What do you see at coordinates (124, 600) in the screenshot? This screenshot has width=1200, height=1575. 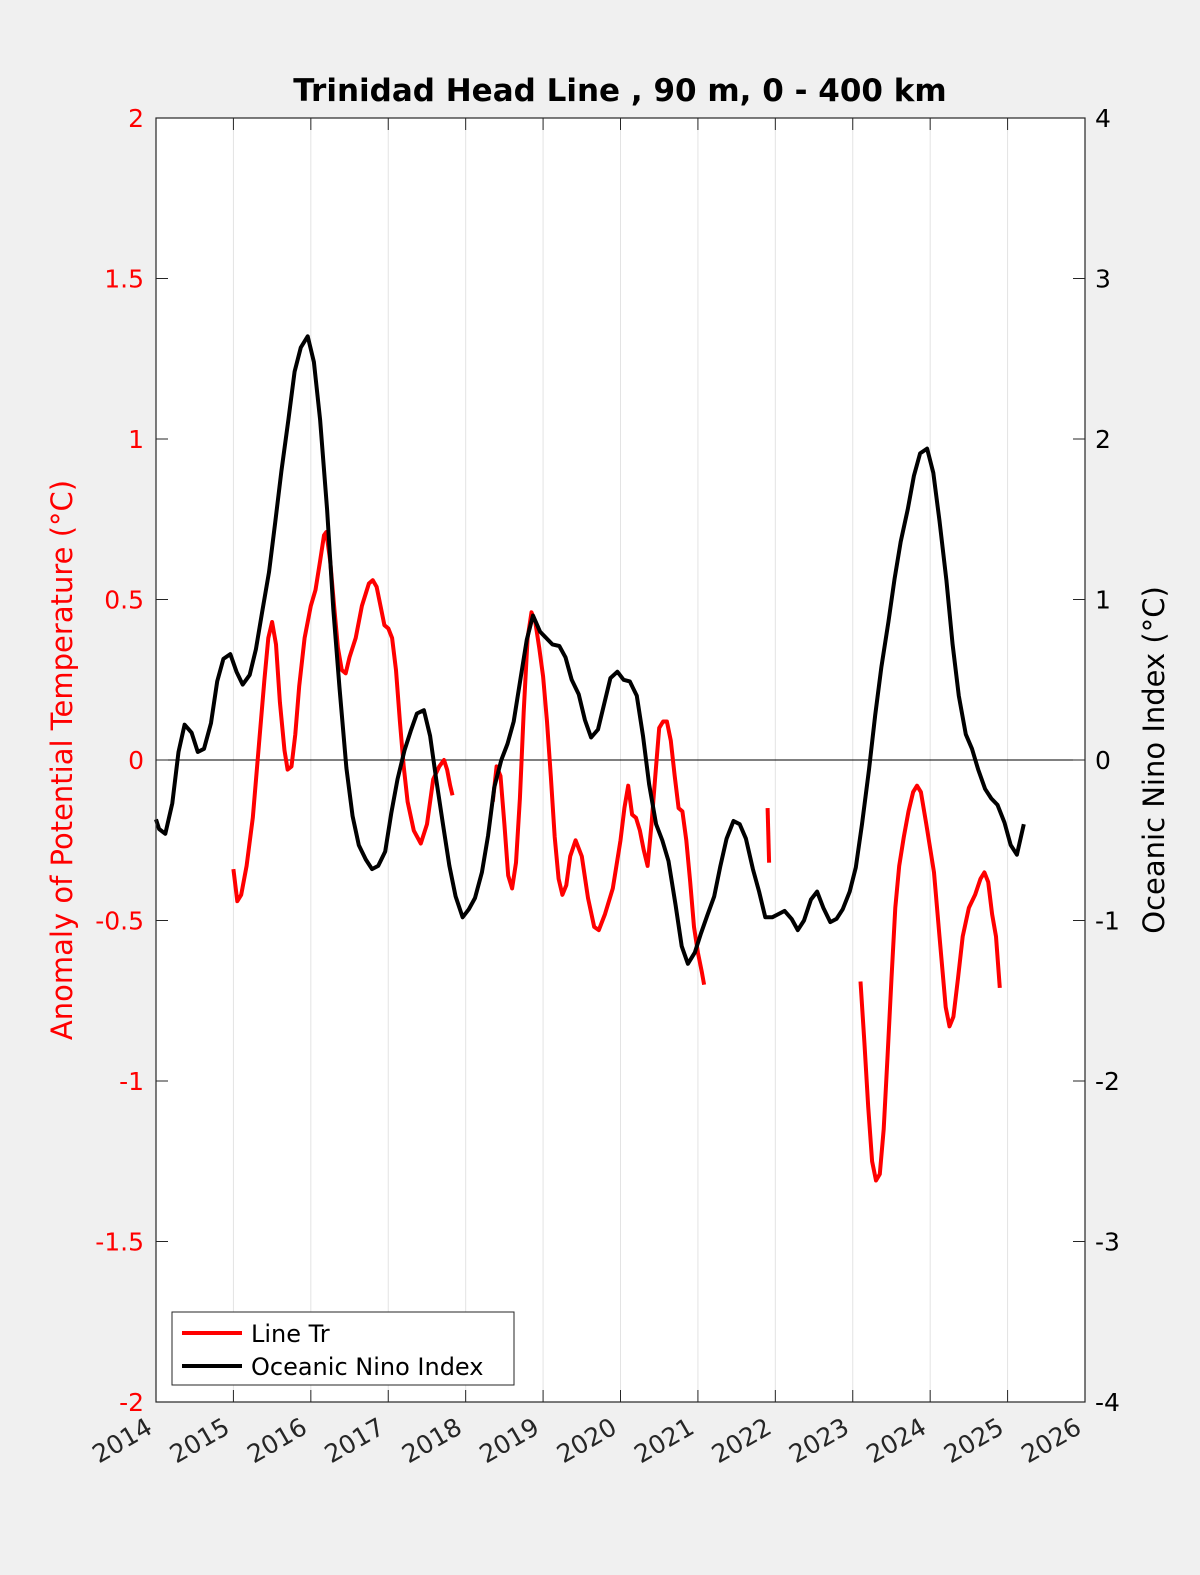 I see `left-y-tick-label: 0.5` at bounding box center [124, 600].